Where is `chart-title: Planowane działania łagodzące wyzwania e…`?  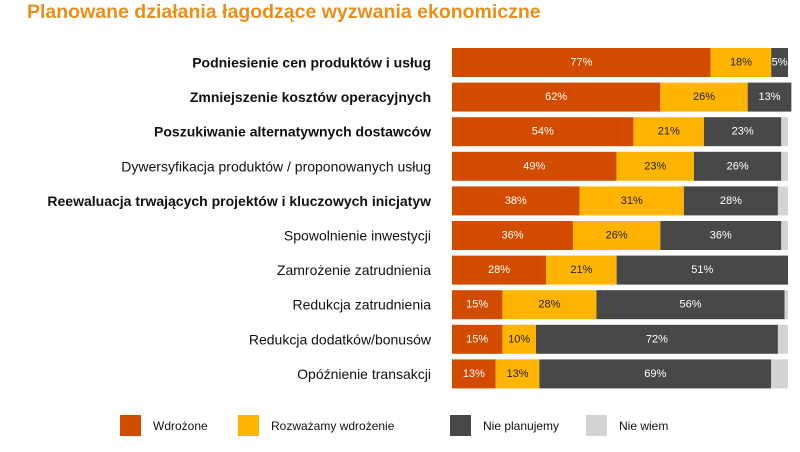
chart-title: Planowane działania łagodzące wyzwania e… is located at coordinates (284, 12).